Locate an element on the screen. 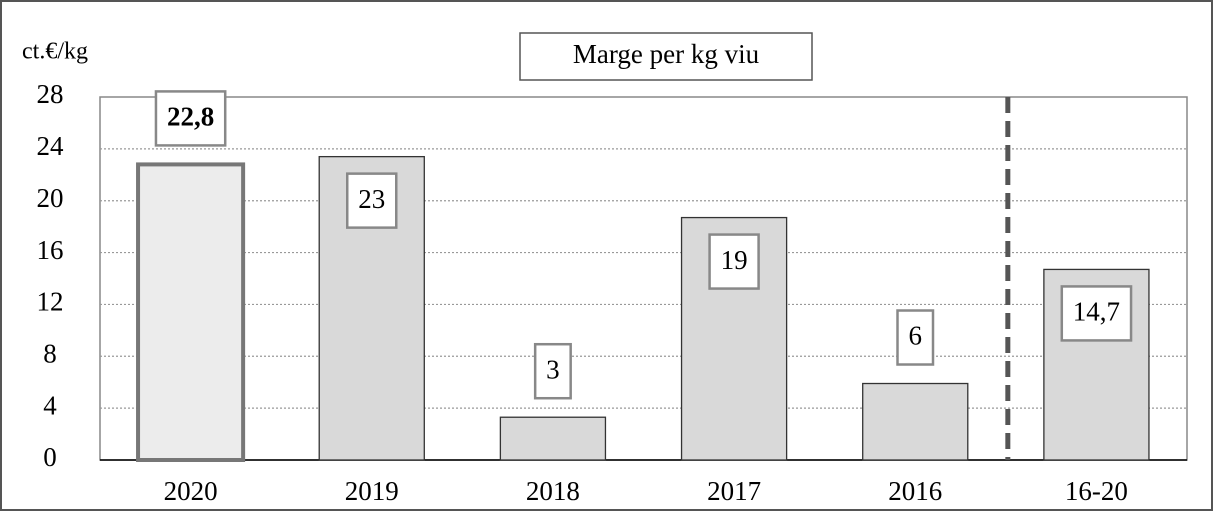 This screenshot has height=512, width=1214. data-label: 22,8 is located at coordinates (190, 117).